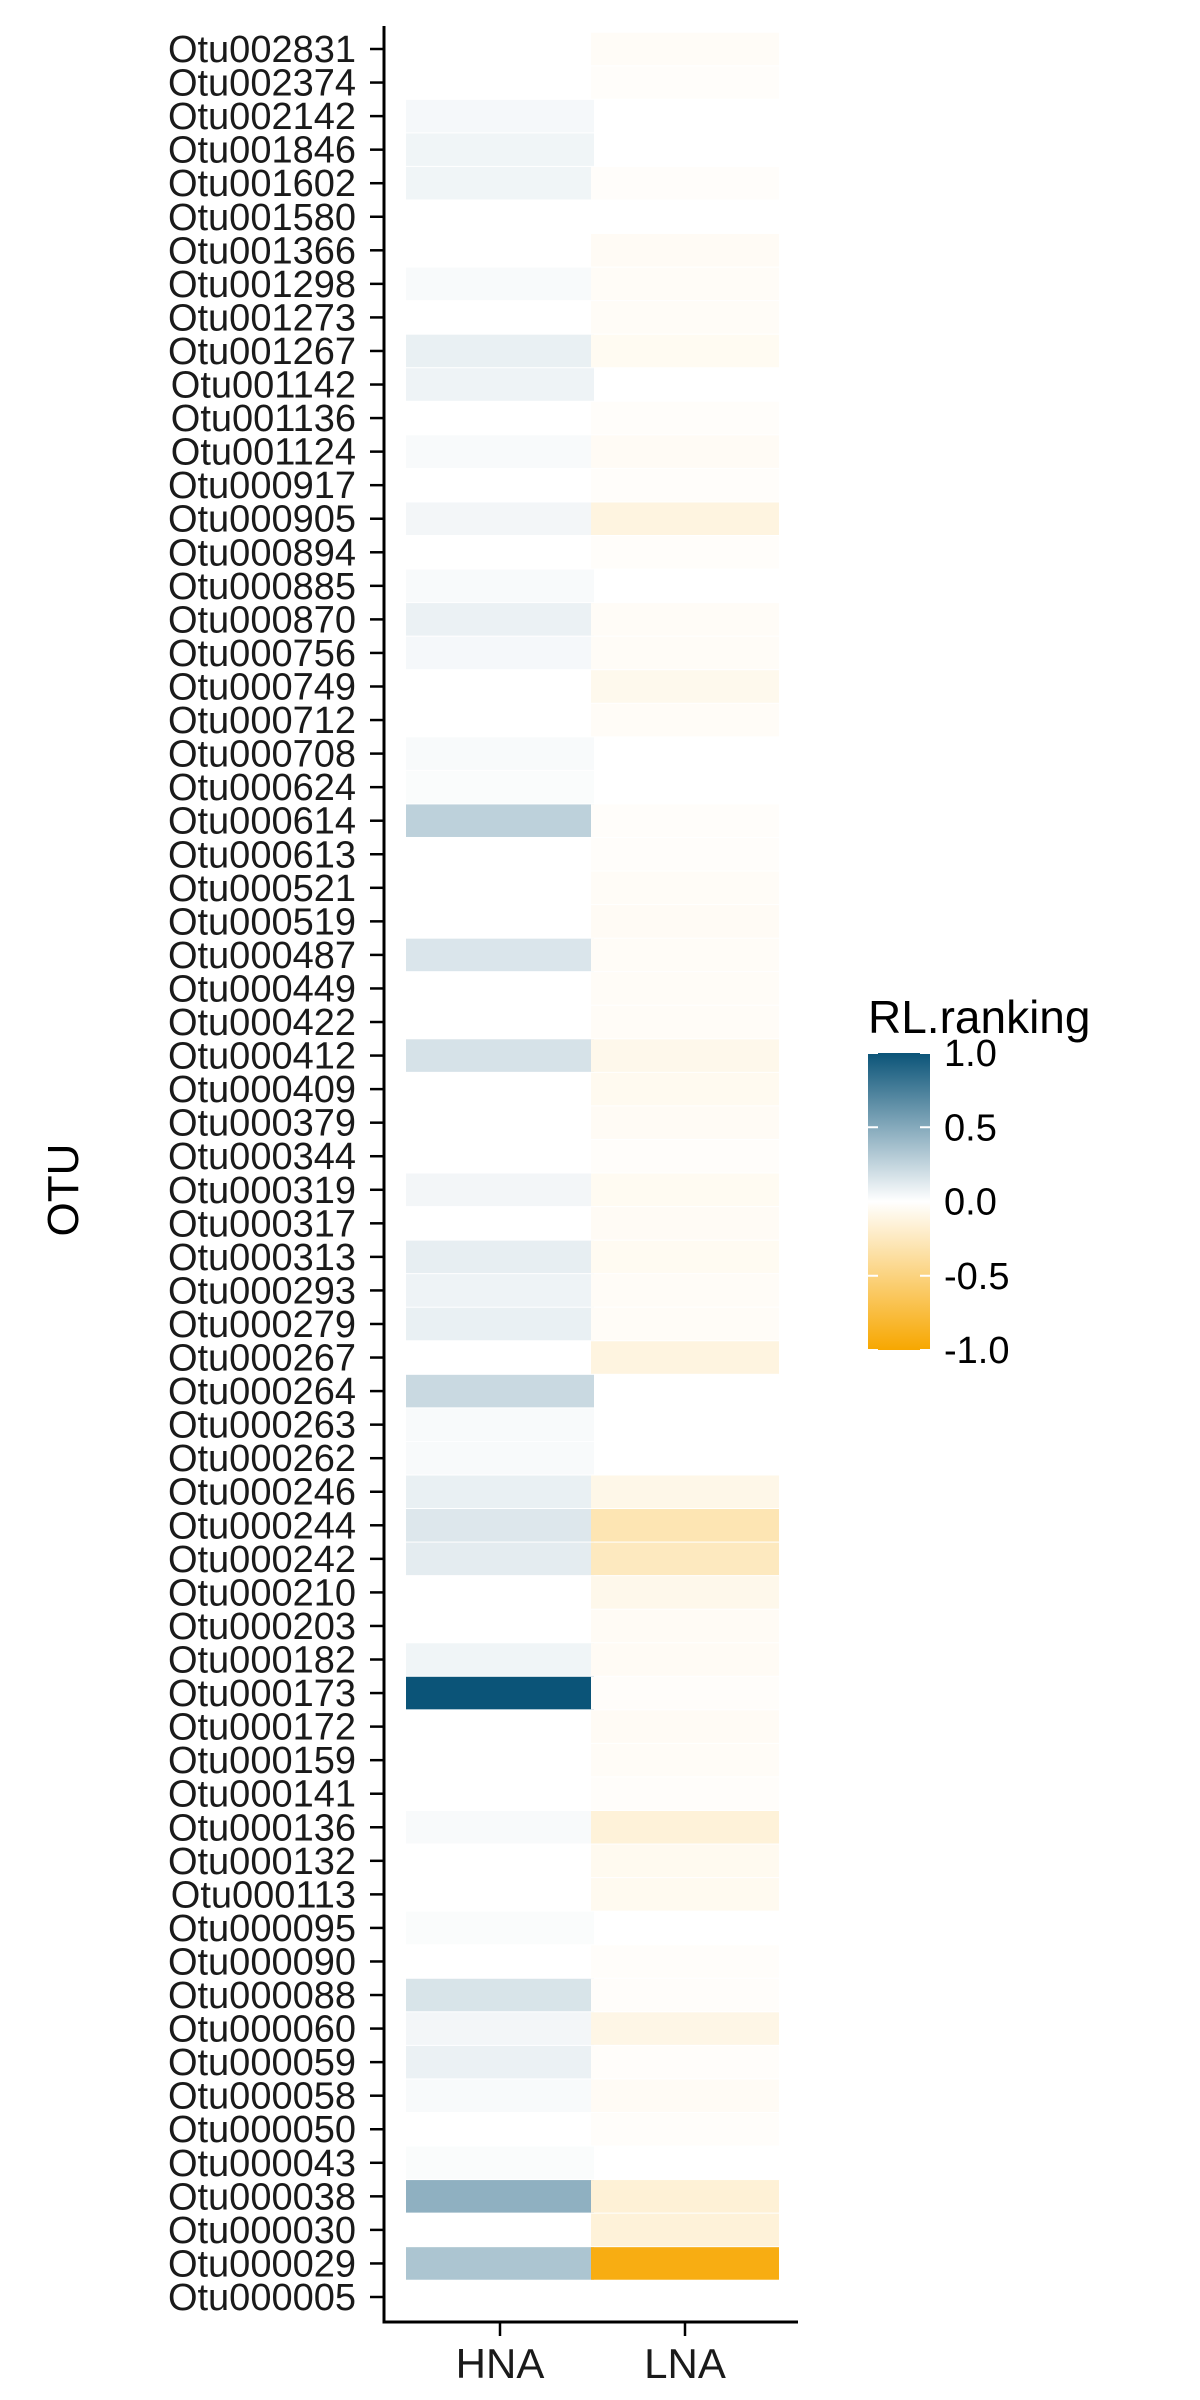 The image size is (1200, 2400). What do you see at coordinates (262, 2231) in the screenshot?
I see `y-tick-label: Otu000030` at bounding box center [262, 2231].